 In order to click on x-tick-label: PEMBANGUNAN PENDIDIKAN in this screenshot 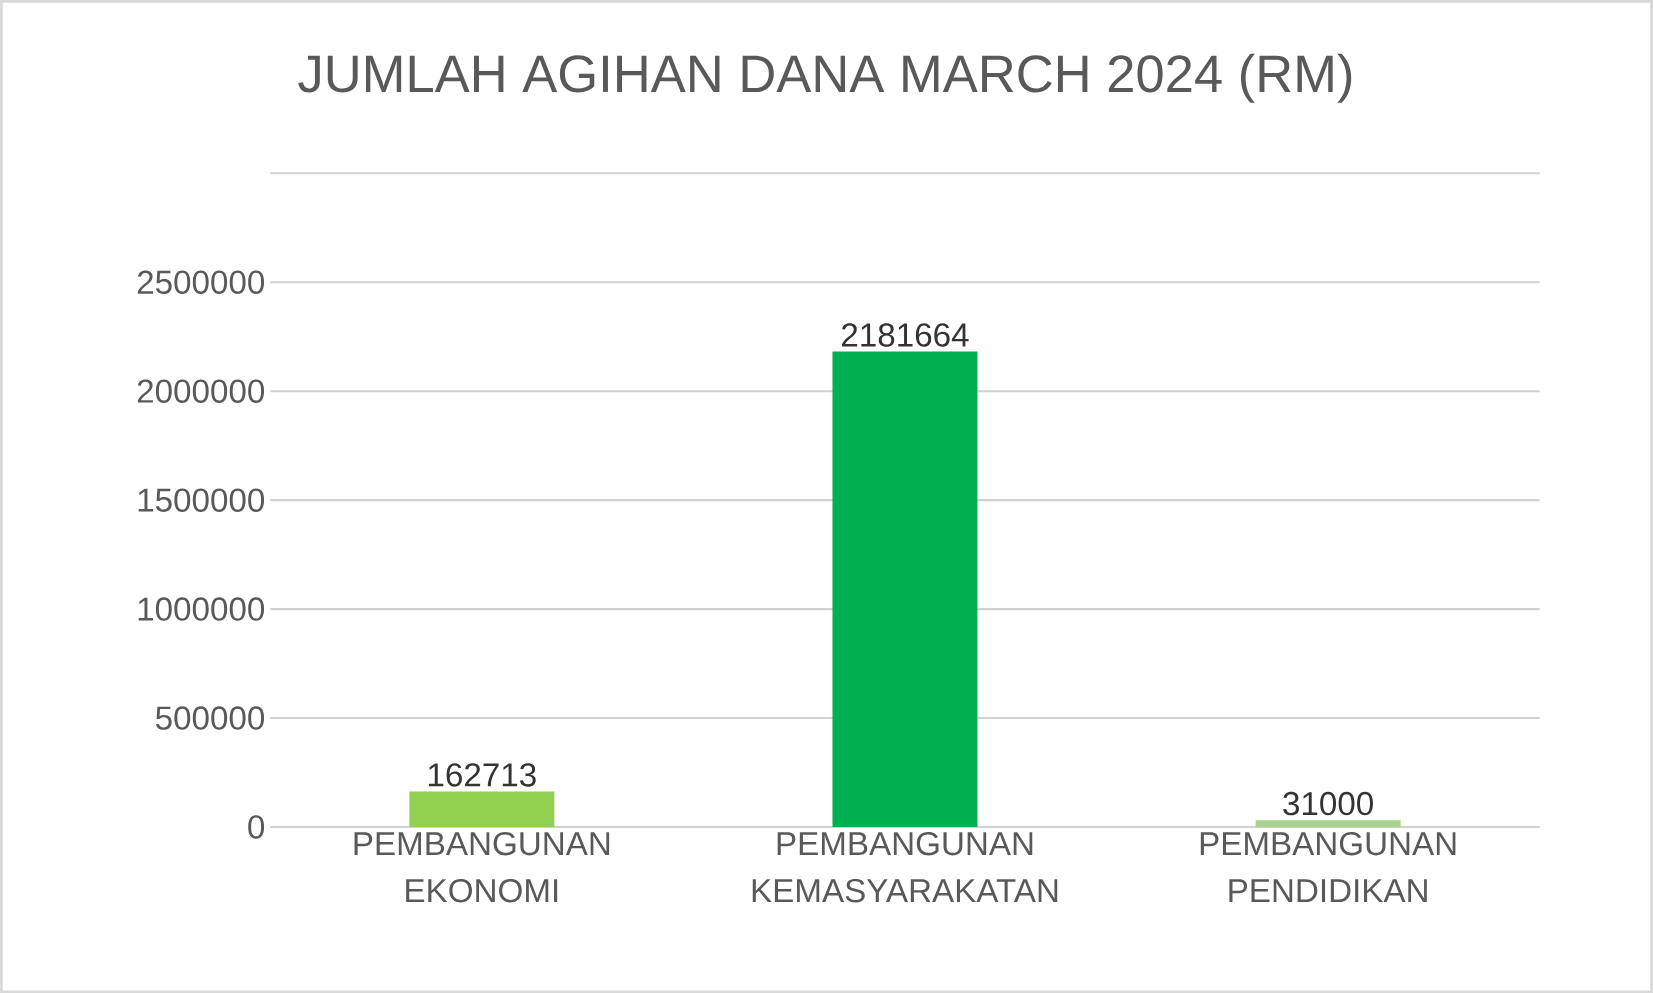, I will do `click(1328, 866)`.